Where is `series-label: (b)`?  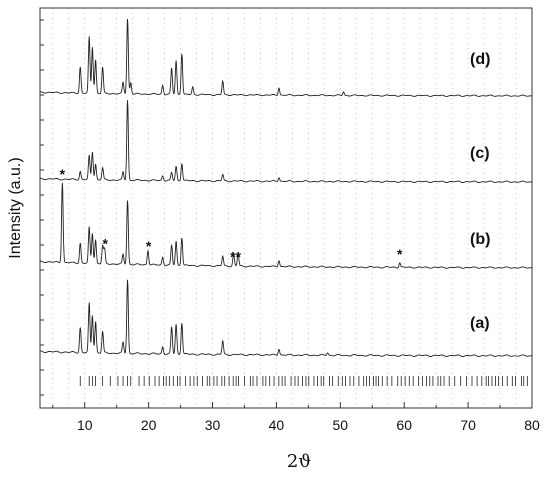 series-label: (b) is located at coordinates (480, 239).